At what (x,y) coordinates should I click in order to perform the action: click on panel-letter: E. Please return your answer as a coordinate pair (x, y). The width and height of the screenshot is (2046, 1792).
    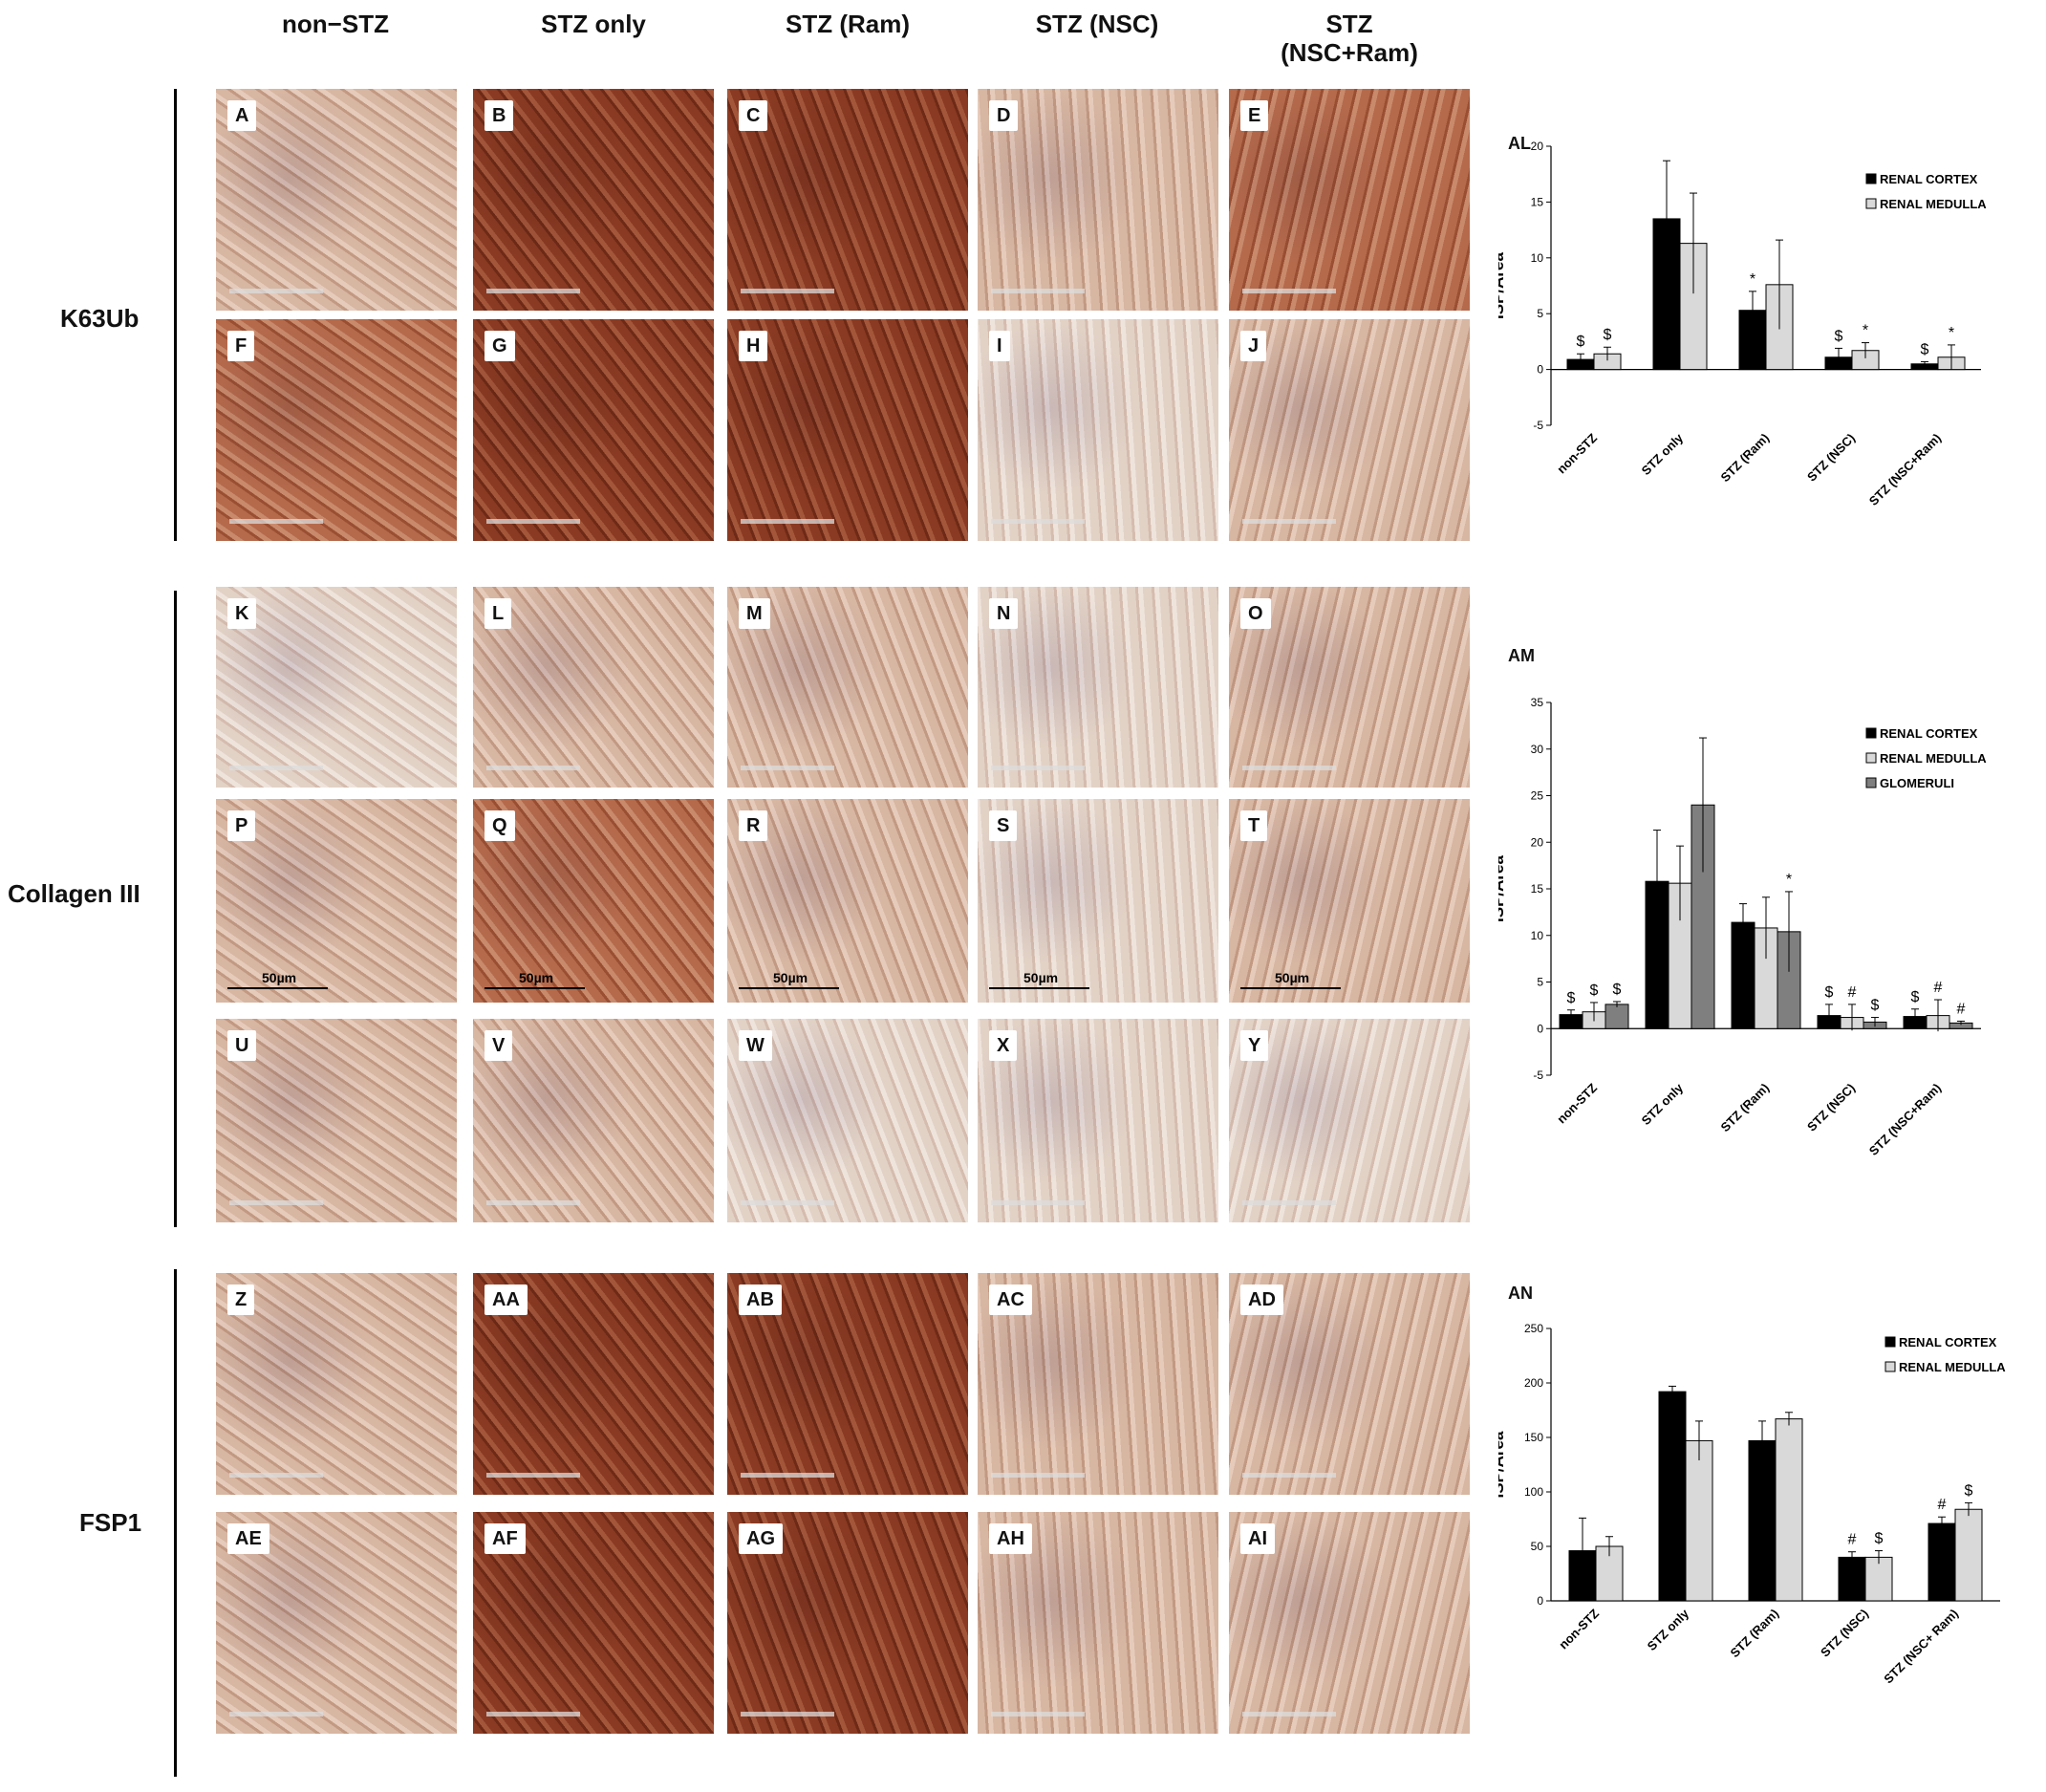
    Looking at the image, I should click on (1254, 115).